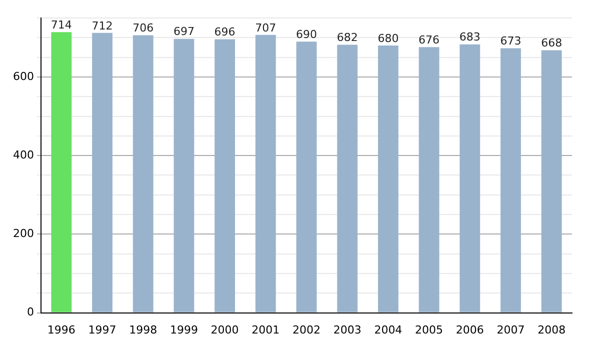 The image size is (600, 350). Describe the element at coordinates (143, 329) in the screenshot. I see `x-tick-label: 1998` at that location.